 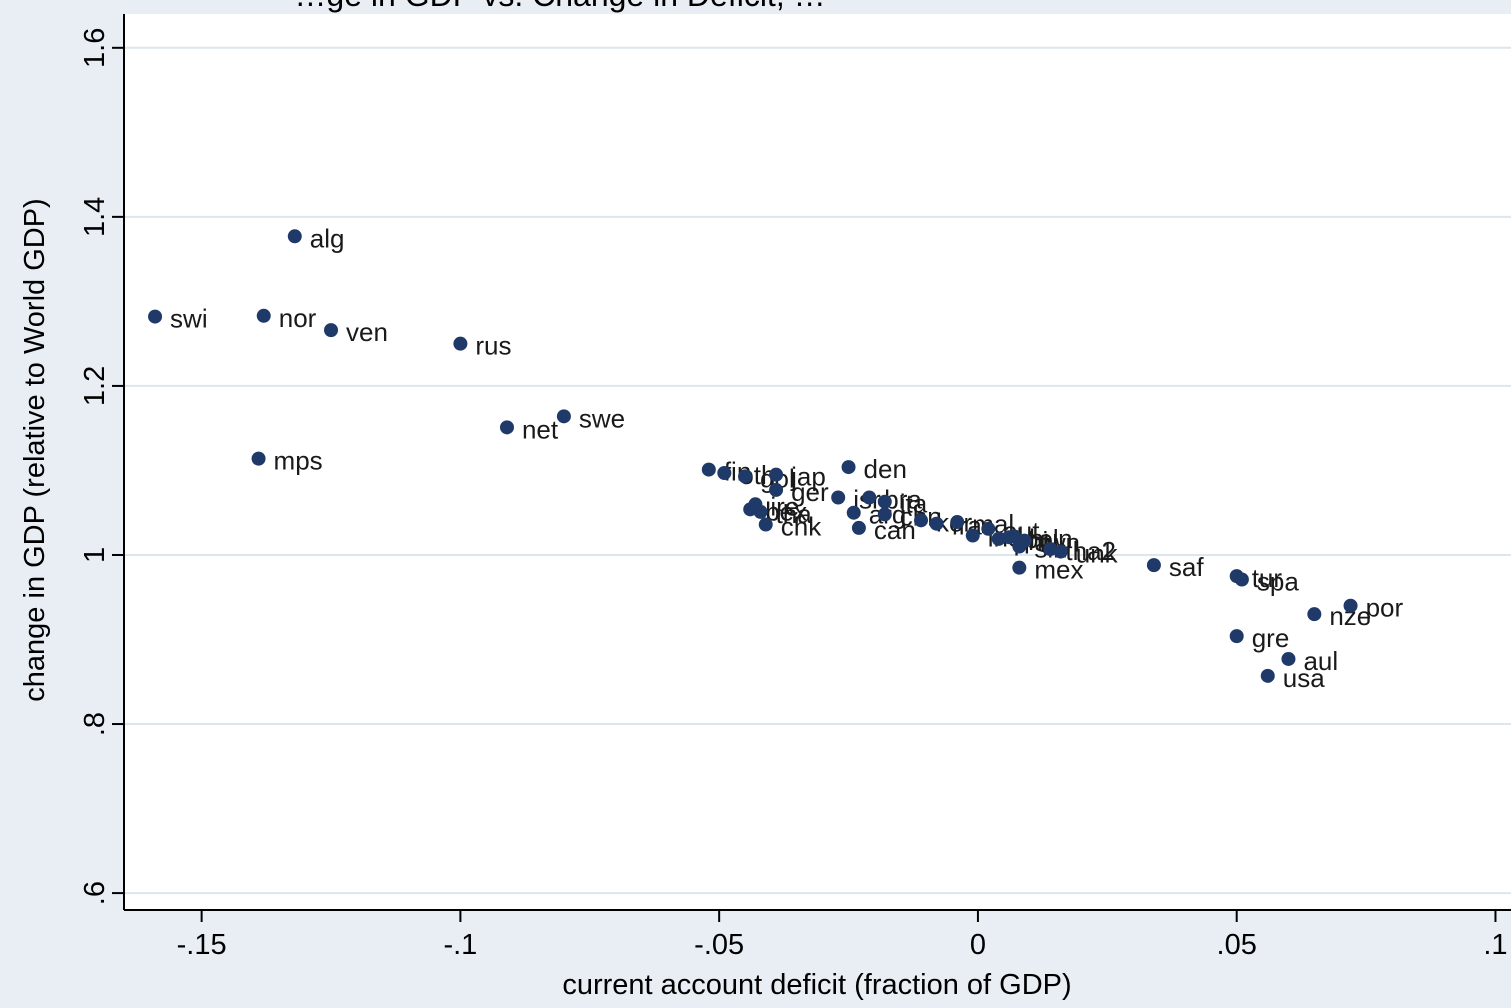 I want to click on point-label: tha2, so click(x=1090, y=551).